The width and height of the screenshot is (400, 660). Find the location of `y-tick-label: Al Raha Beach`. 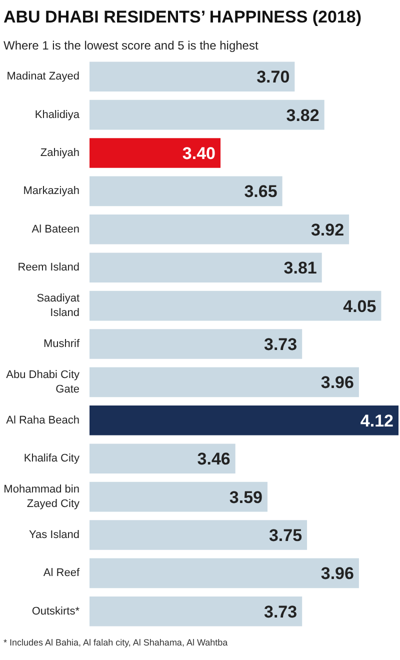

y-tick-label: Al Raha Beach is located at coordinates (43, 420).